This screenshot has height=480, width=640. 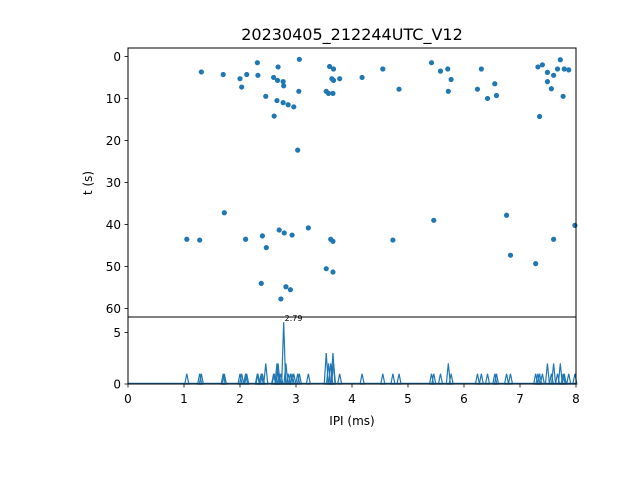 I want to click on x-axis-label: IPI (ms), so click(x=351, y=421).